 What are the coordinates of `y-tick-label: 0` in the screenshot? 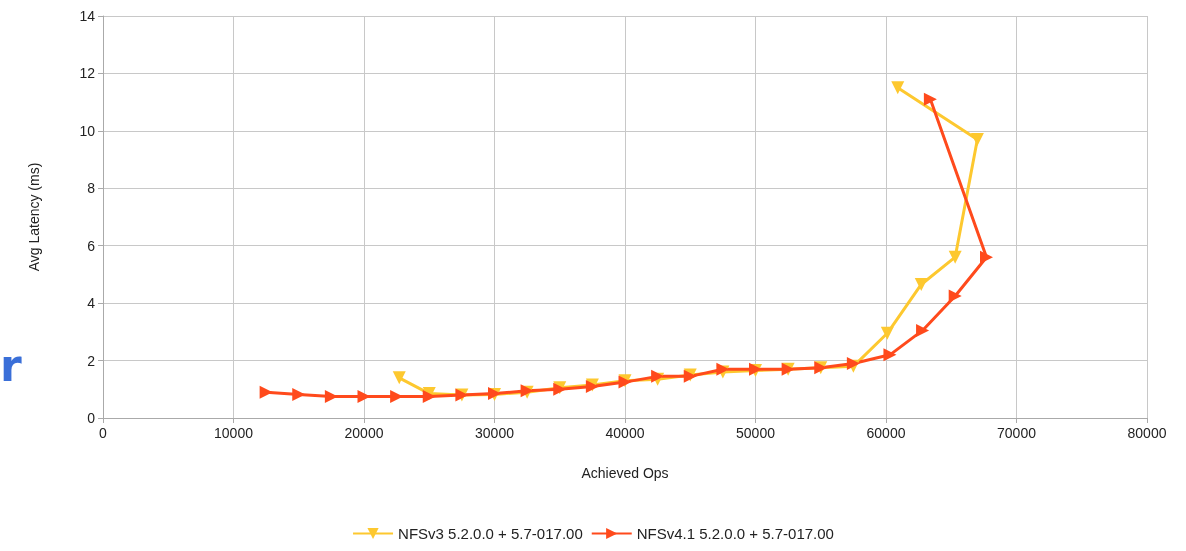 It's located at (91, 418).